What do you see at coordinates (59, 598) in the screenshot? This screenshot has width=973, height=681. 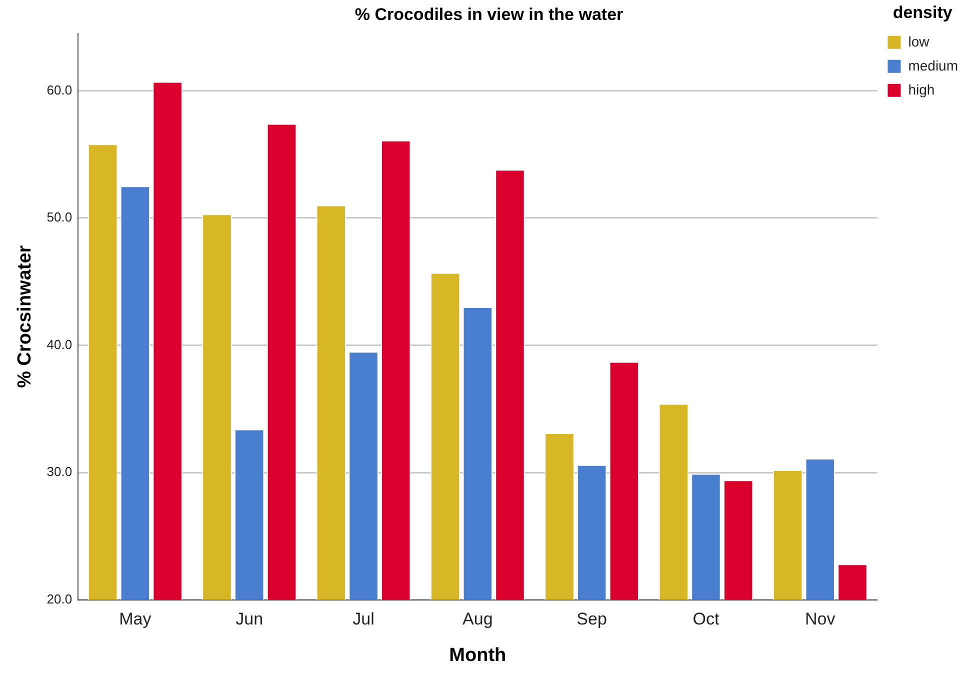 I see `y-tick-label: 20.0` at bounding box center [59, 598].